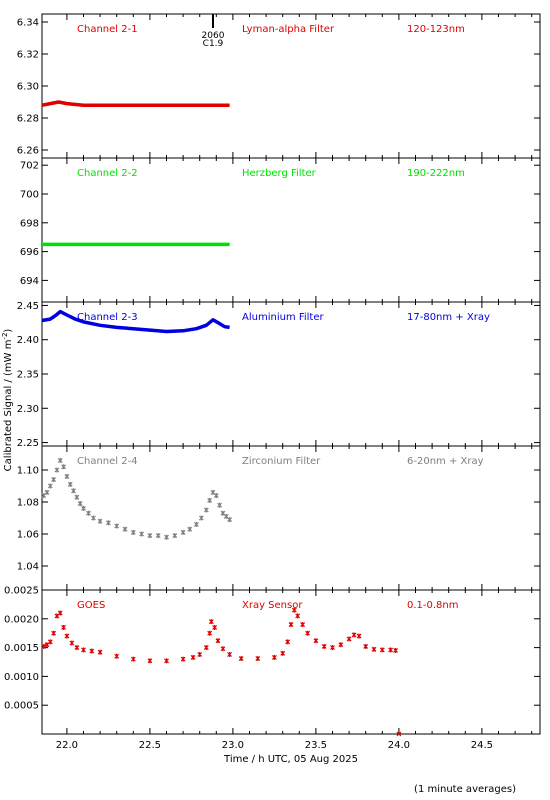 The height and width of the screenshot is (800, 550). Describe the element at coordinates (213, 44) in the screenshot. I see `event-marker-bottom-label: C1.9` at that location.